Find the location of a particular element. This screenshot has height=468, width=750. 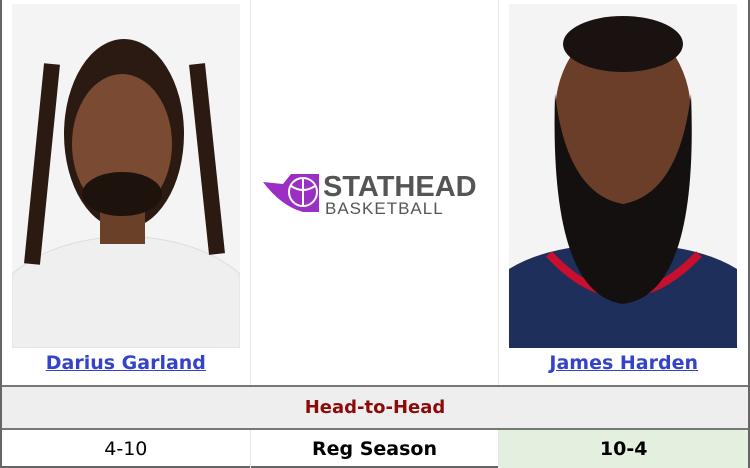

player-2-record: 10-4 is located at coordinates (624, 449).